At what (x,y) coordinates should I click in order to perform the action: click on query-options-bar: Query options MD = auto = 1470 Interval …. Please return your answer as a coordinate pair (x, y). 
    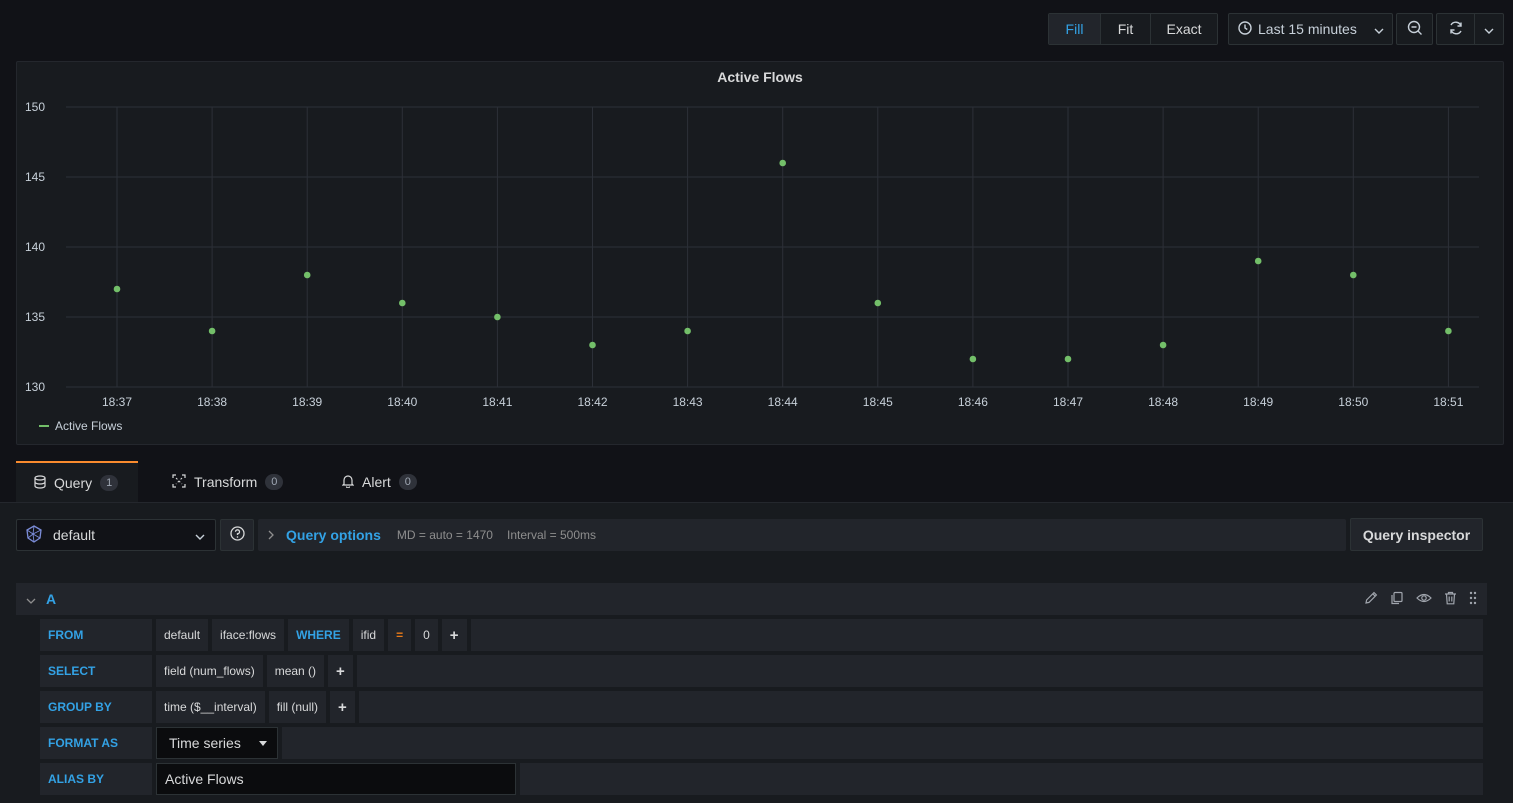
    Looking at the image, I should click on (802, 535).